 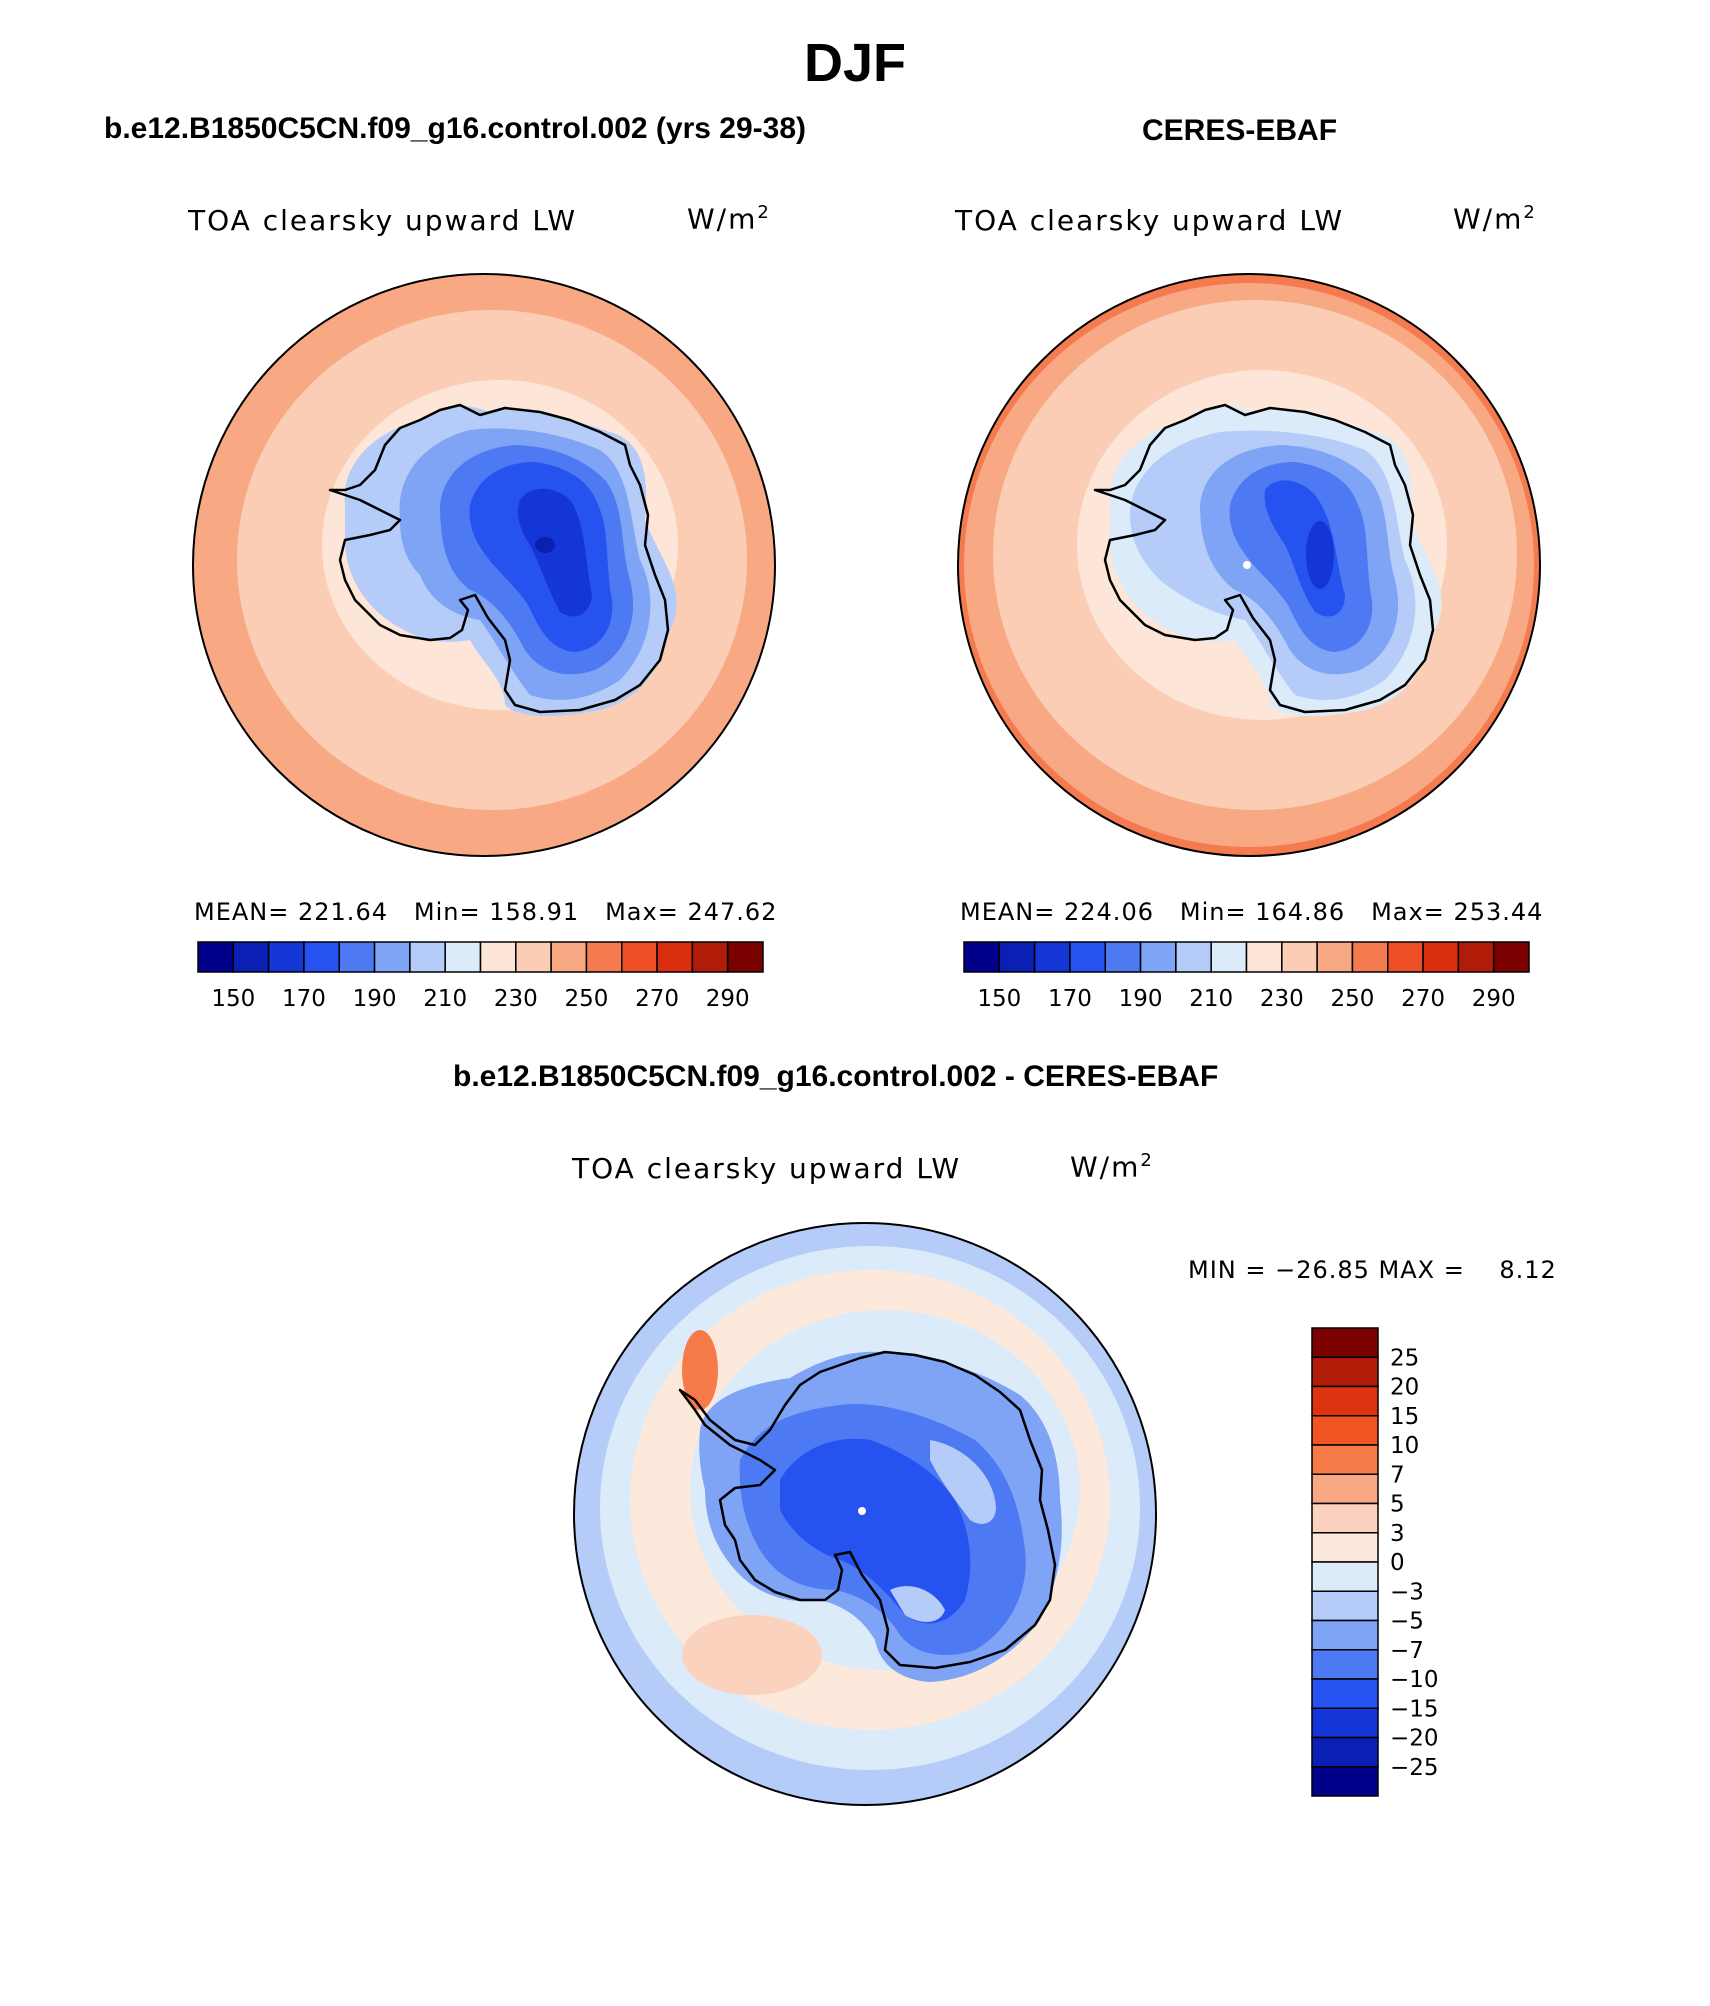 What do you see at coordinates (1240, 130) in the screenshot?
I see `panel2-title: CERES-EBAF` at bounding box center [1240, 130].